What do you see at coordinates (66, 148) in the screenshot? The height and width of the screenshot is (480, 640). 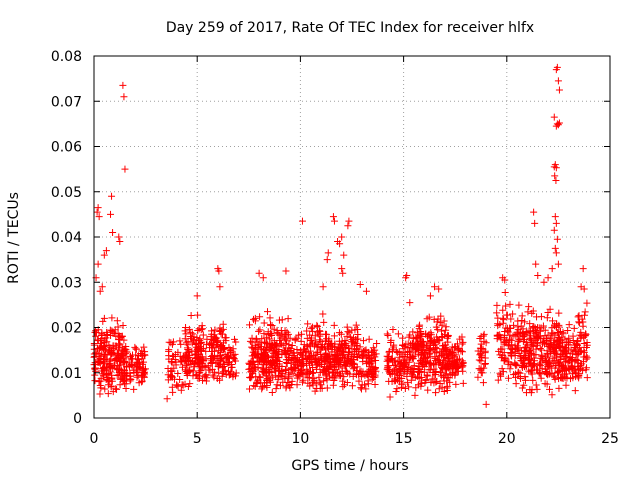 I see `y-tick-label: 0.06` at bounding box center [66, 148].